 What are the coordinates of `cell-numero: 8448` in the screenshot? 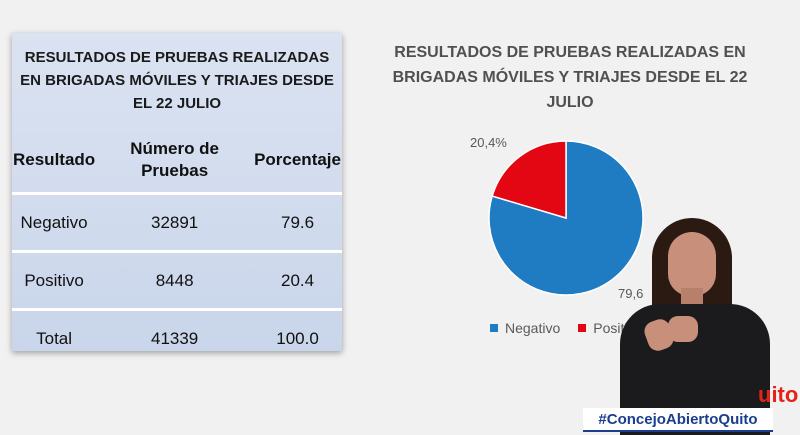 It's located at (175, 280).